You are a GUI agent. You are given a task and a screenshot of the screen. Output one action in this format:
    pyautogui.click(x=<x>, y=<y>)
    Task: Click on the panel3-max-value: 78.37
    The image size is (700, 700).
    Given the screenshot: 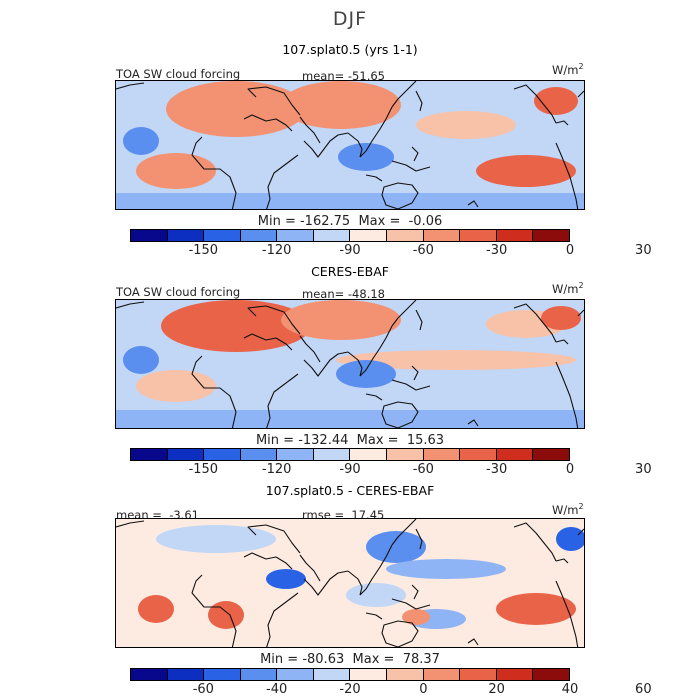 What is the action you would take?
    pyautogui.click(x=421, y=659)
    